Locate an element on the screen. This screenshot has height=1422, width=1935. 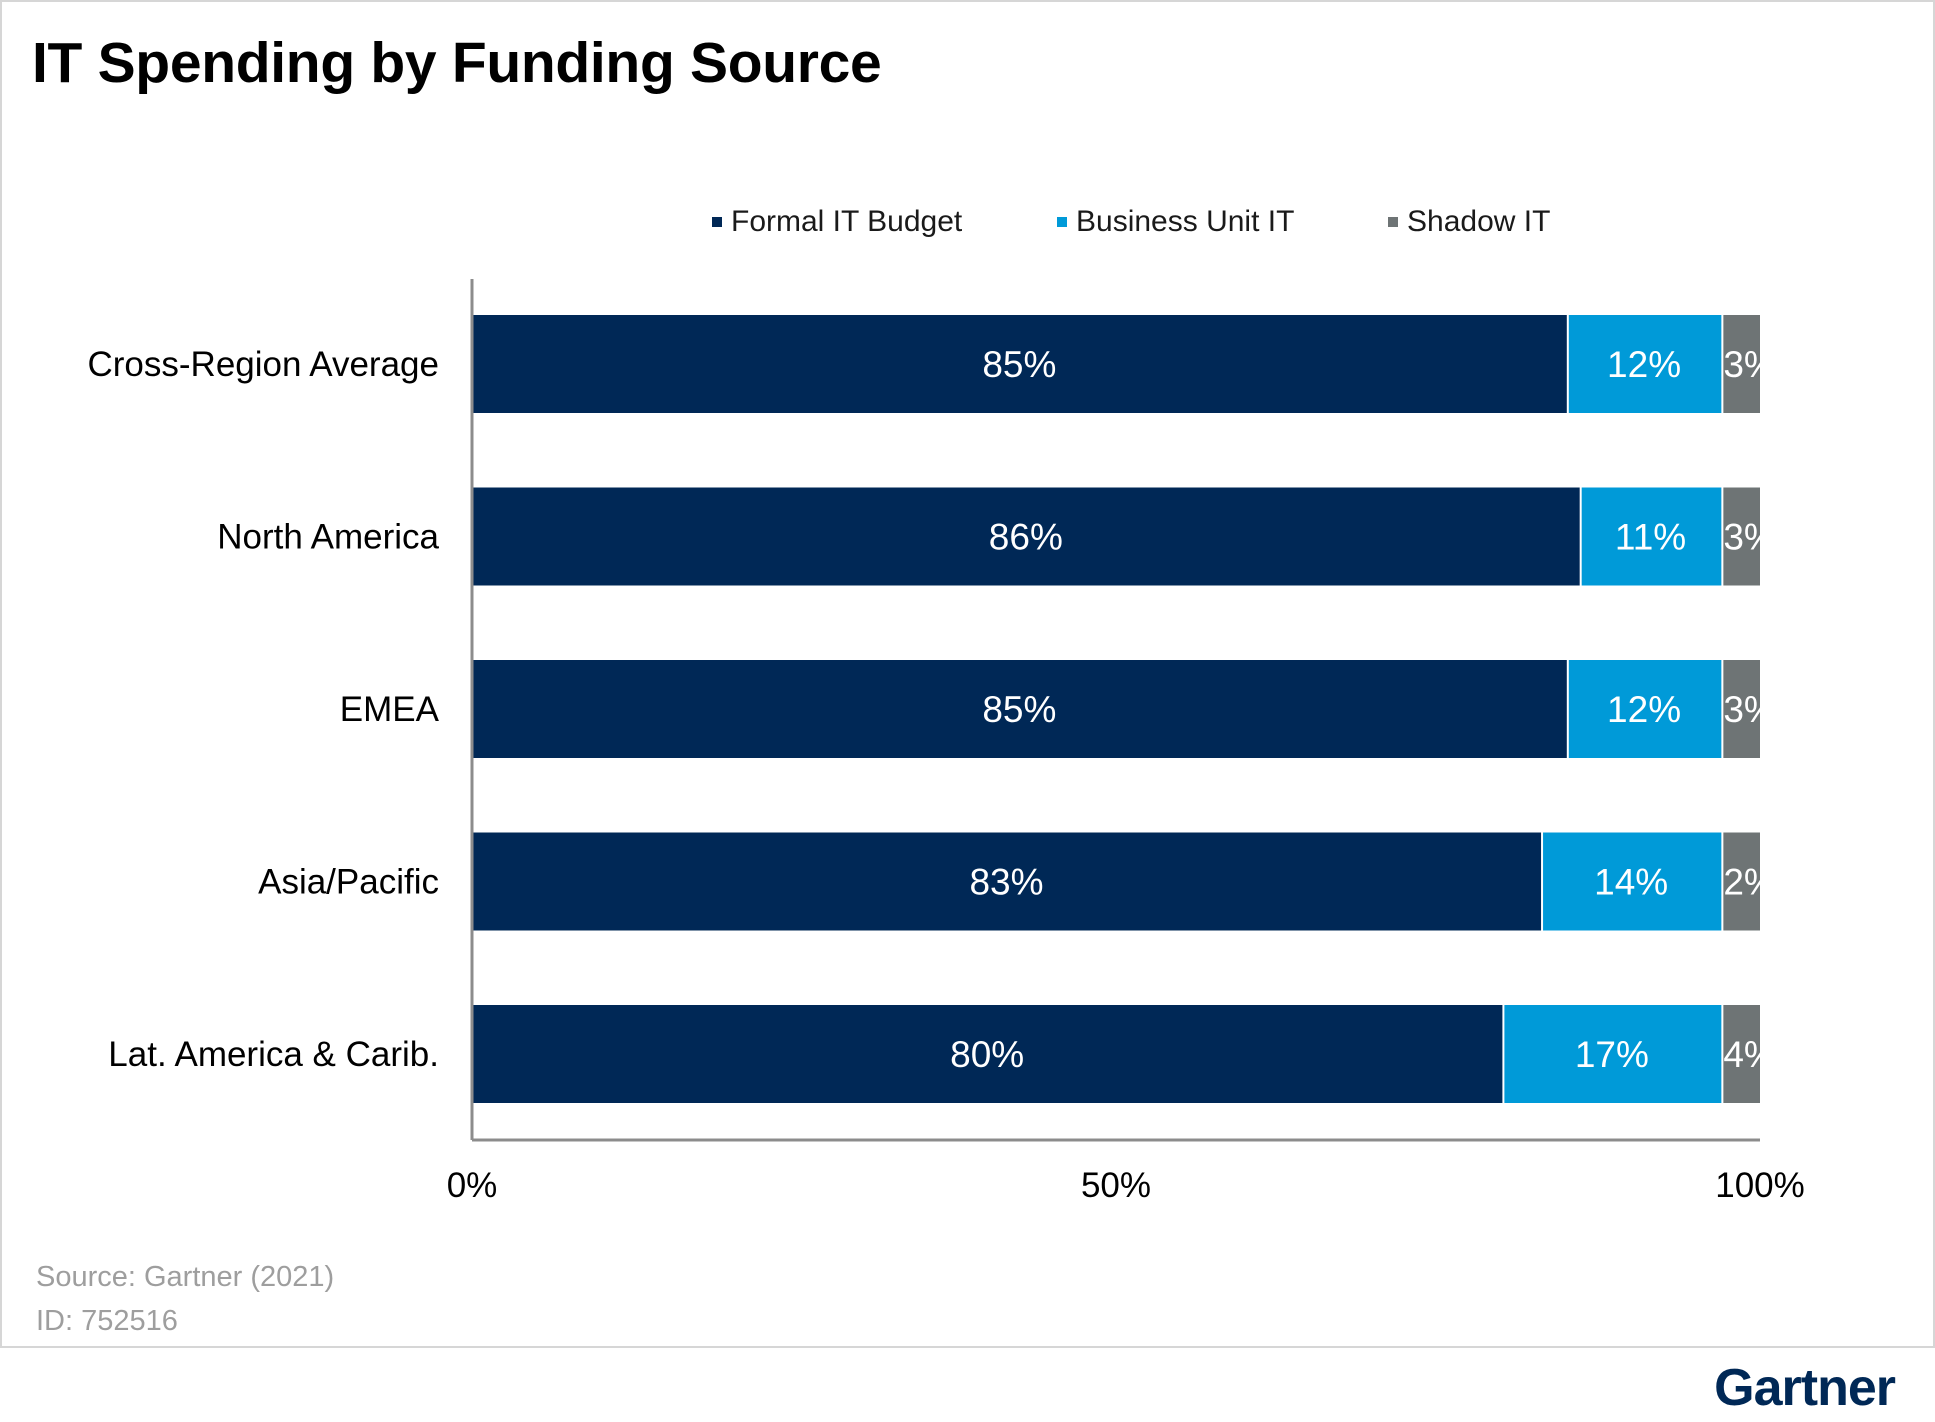
x-tick-label: 50% is located at coordinates (1116, 1185).